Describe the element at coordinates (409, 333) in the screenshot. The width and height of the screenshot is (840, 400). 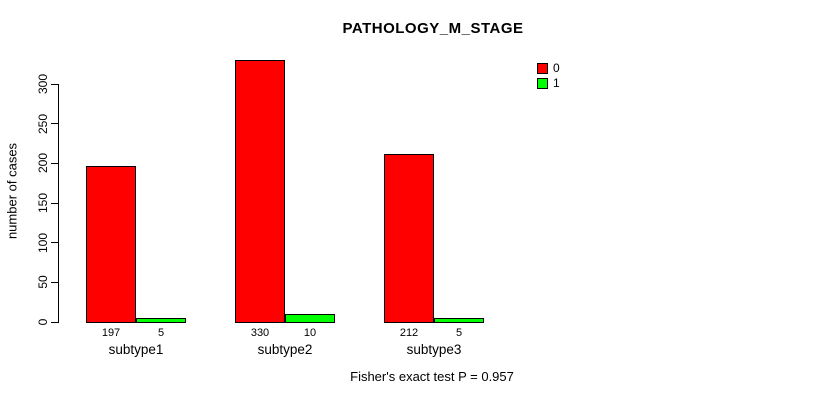
I see `bar-value-label: 212` at that location.